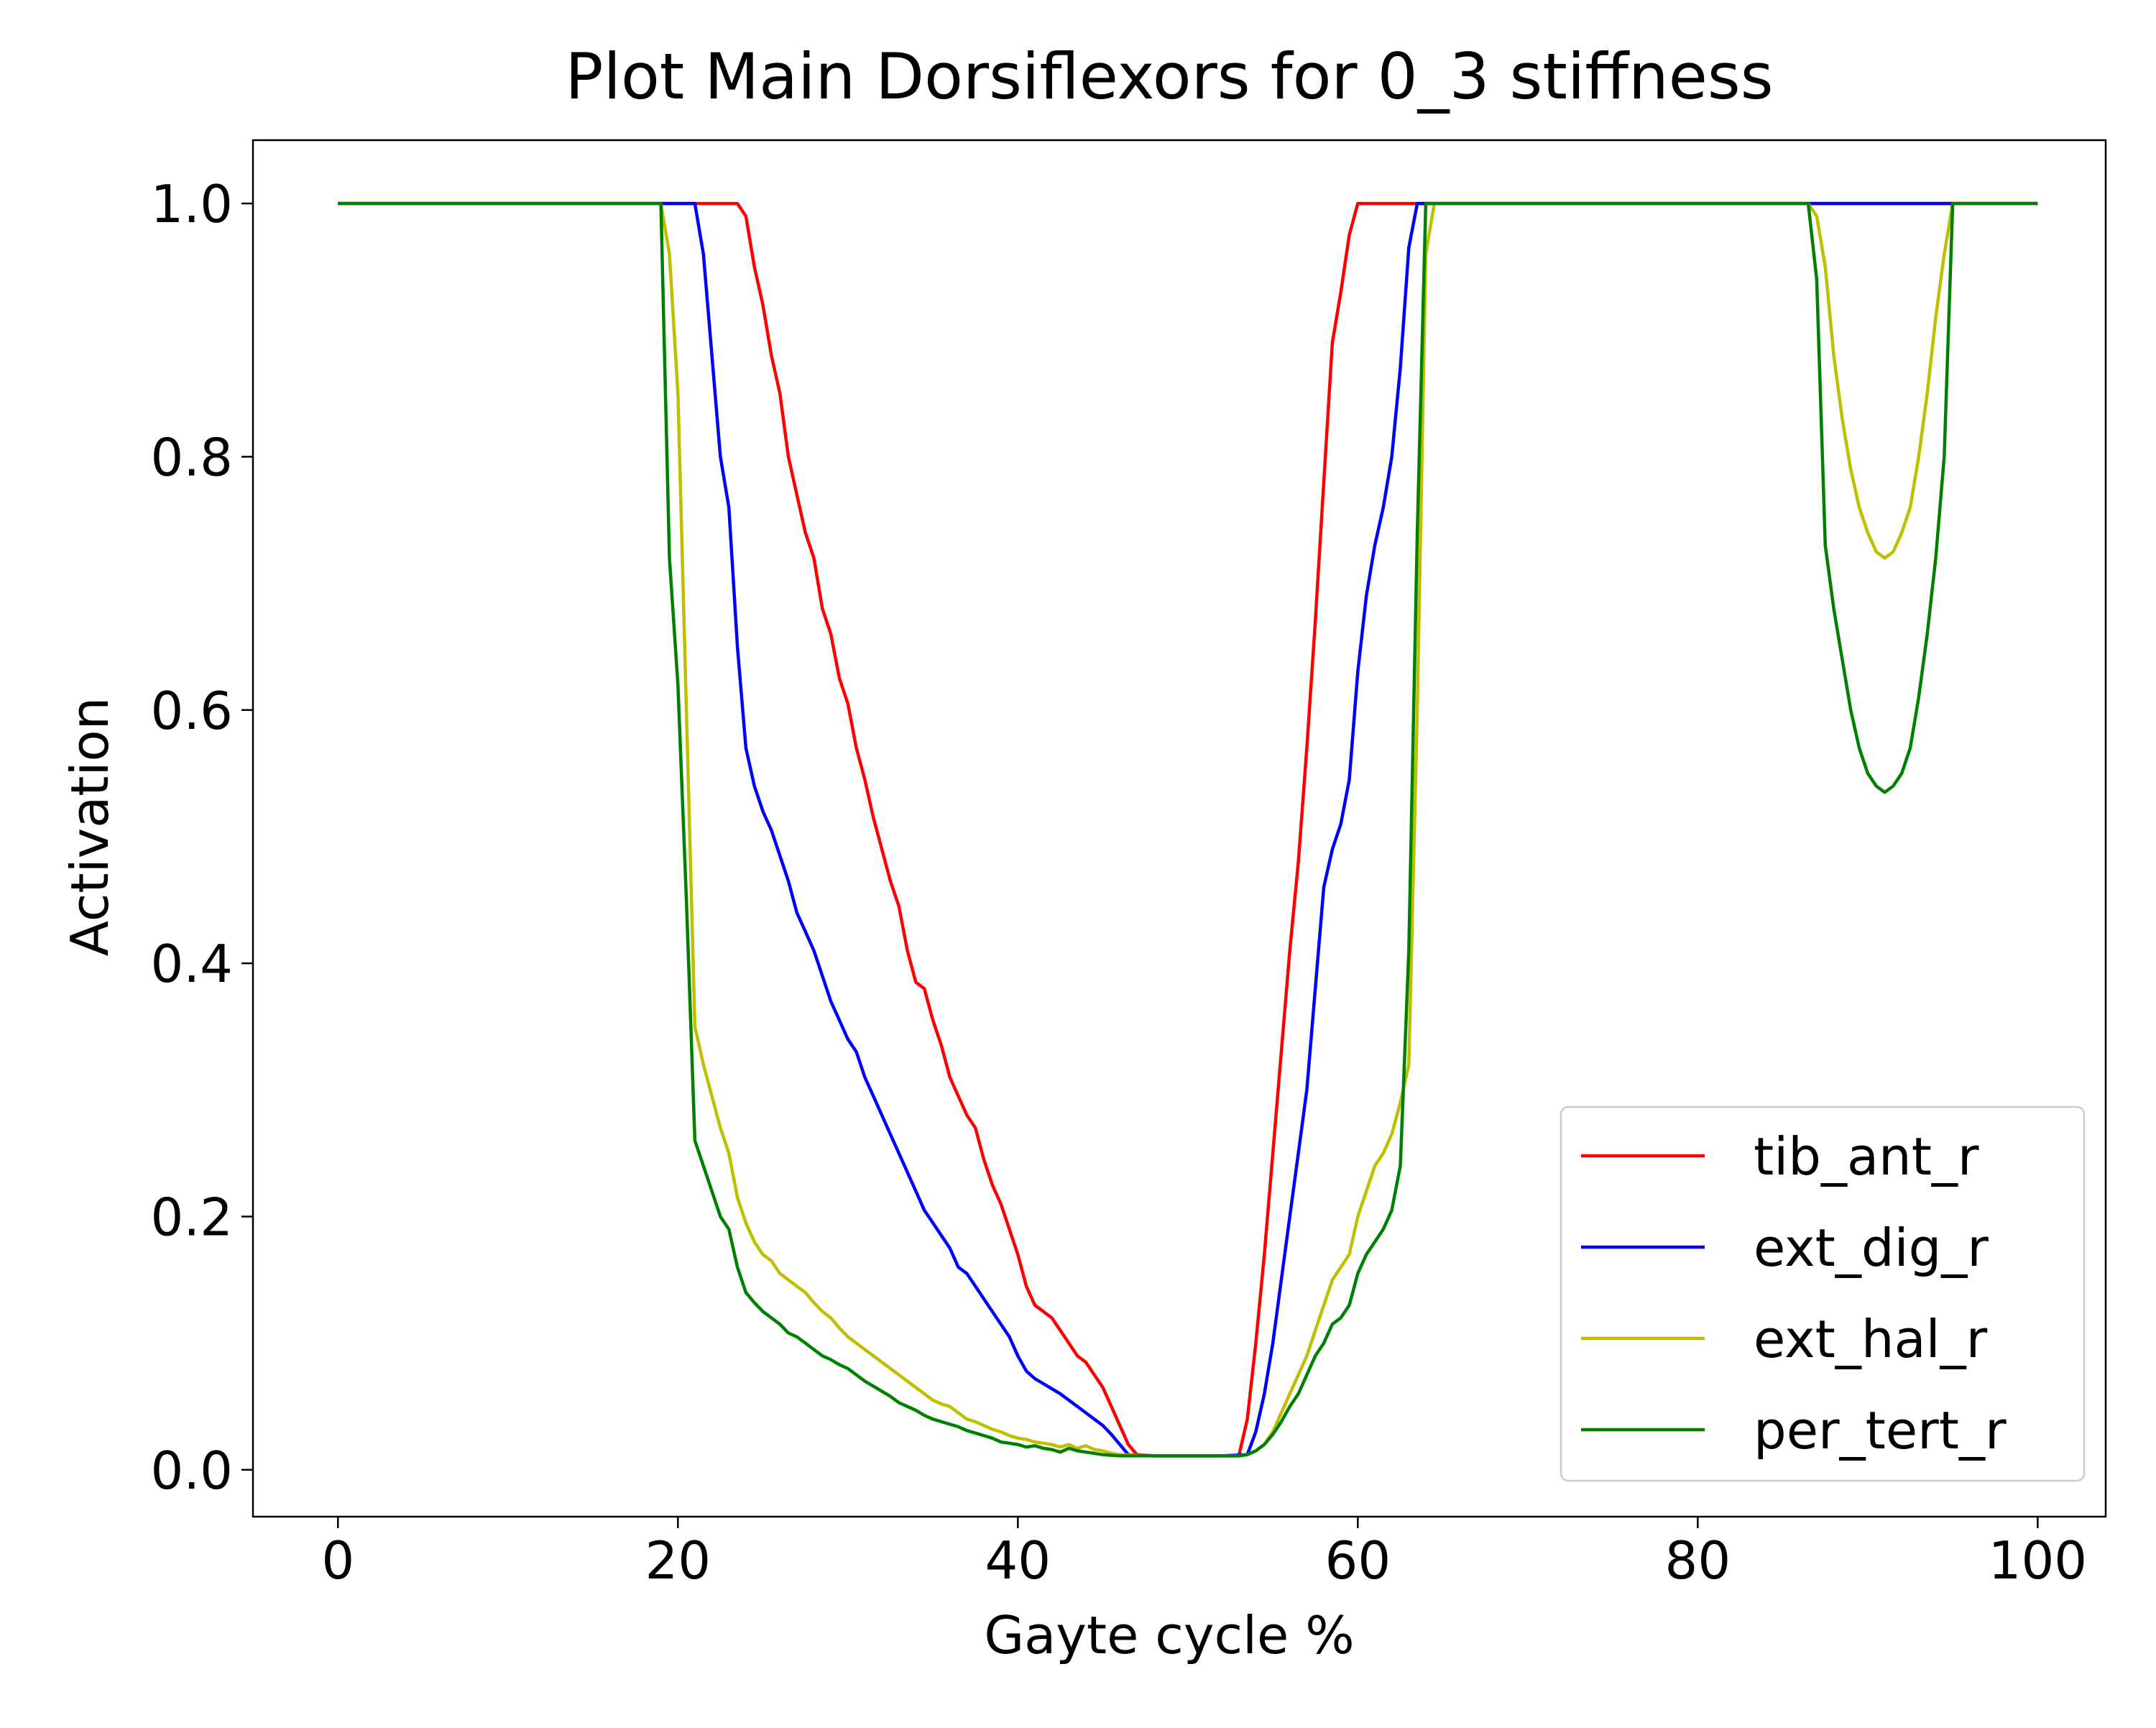 This screenshot has width=2156, height=1728. I want to click on x-tick-label: 40, so click(1018, 1560).